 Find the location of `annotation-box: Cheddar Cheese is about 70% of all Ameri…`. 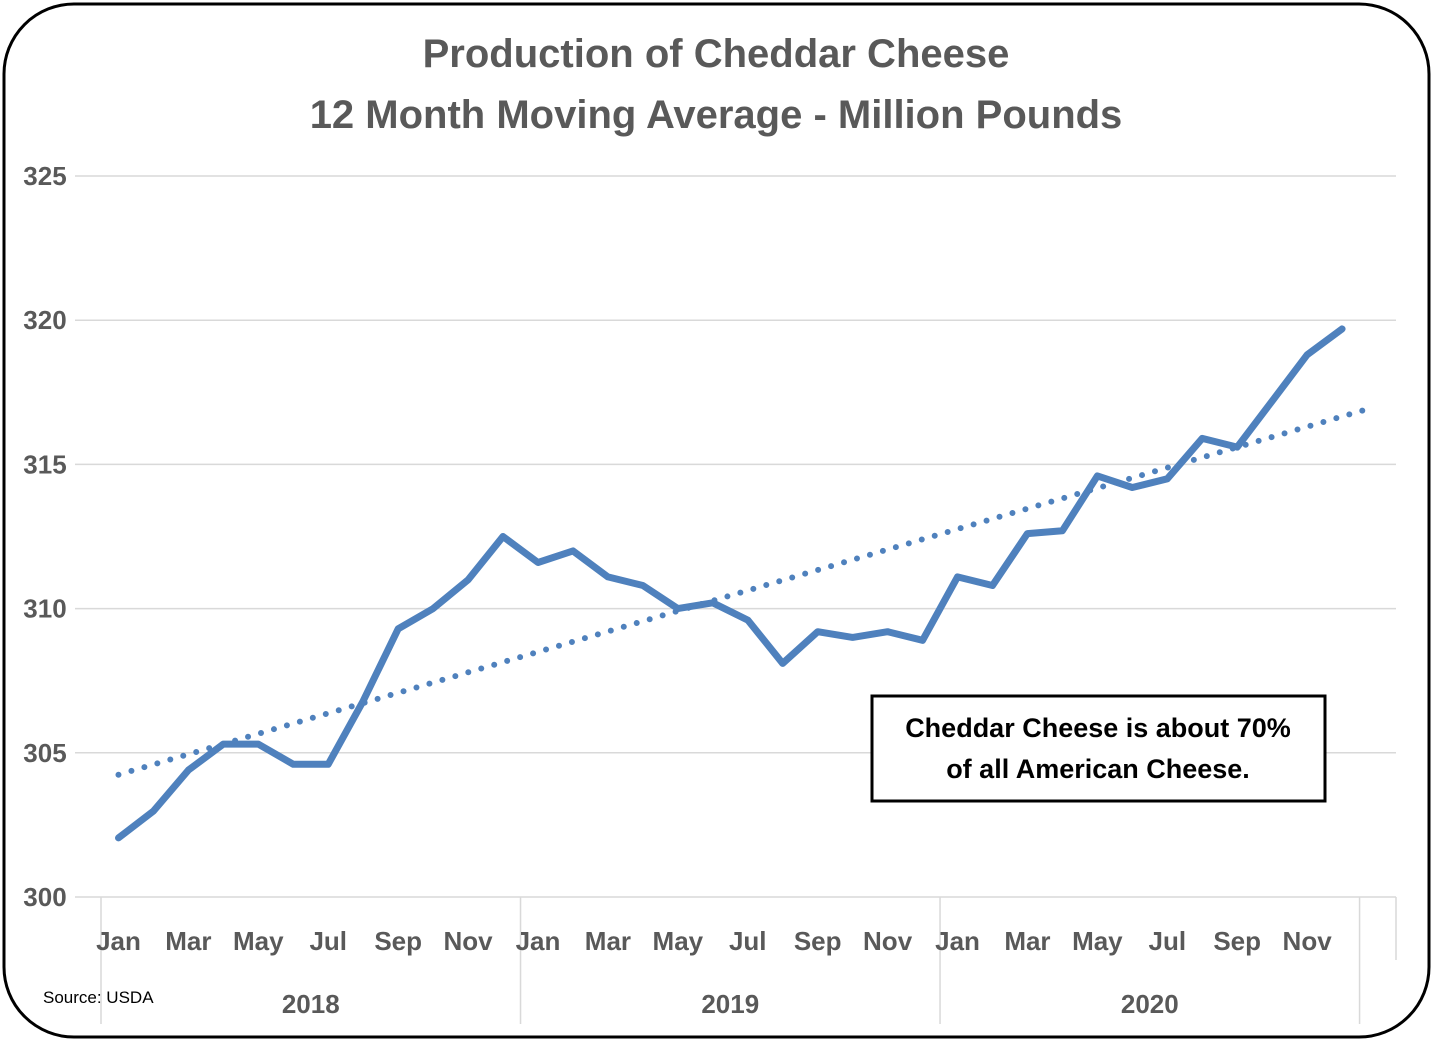

annotation-box: Cheddar Cheese is about 70% of all Ameri… is located at coordinates (1098, 748).